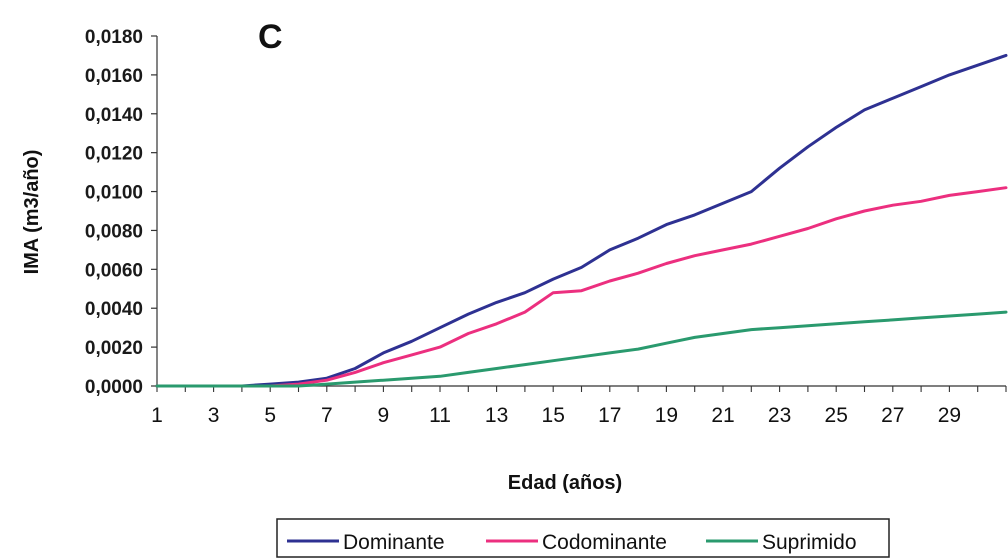  I want to click on x-tick-label: 27, so click(892, 415).